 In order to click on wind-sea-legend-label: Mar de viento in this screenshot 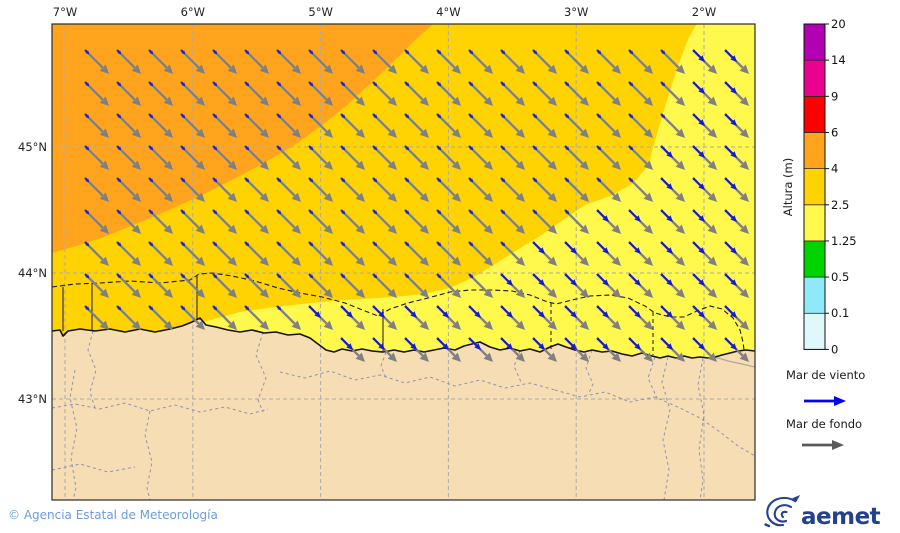, I will do `click(825, 375)`.